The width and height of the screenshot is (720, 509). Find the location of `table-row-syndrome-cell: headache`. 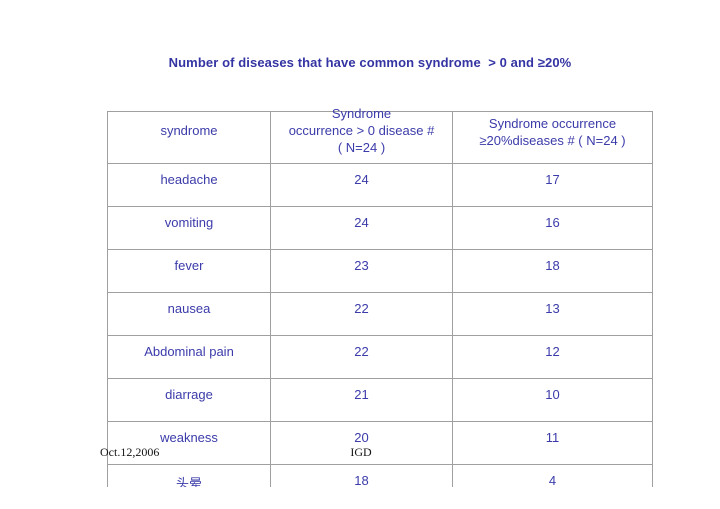

table-row-syndrome-cell: headache is located at coordinates (189, 185).